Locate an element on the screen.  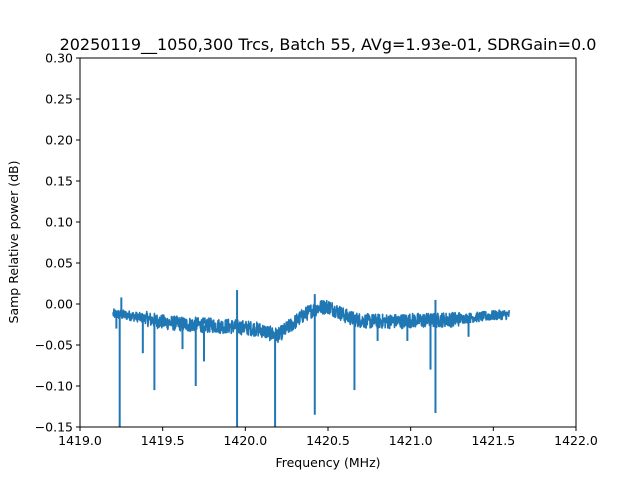
x-tick-label: 1421.0 is located at coordinates (411, 440).